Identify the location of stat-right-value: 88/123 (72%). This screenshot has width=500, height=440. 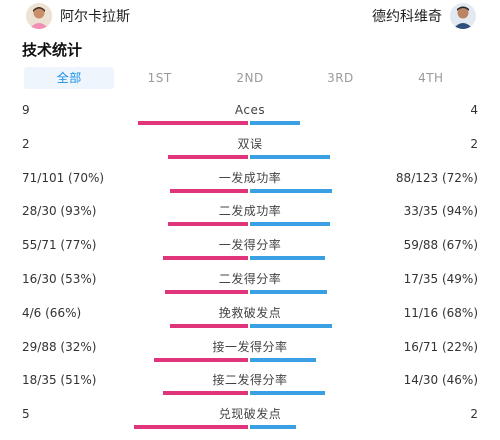
(436, 177).